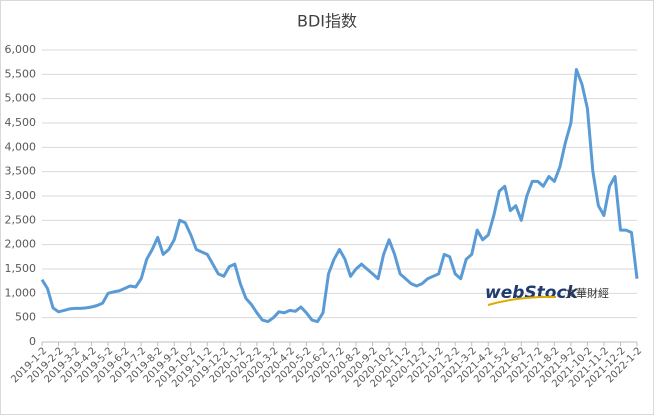 Image resolution: width=654 pixels, height=415 pixels. I want to click on y-tick-label: 2,500, so click(21, 219).